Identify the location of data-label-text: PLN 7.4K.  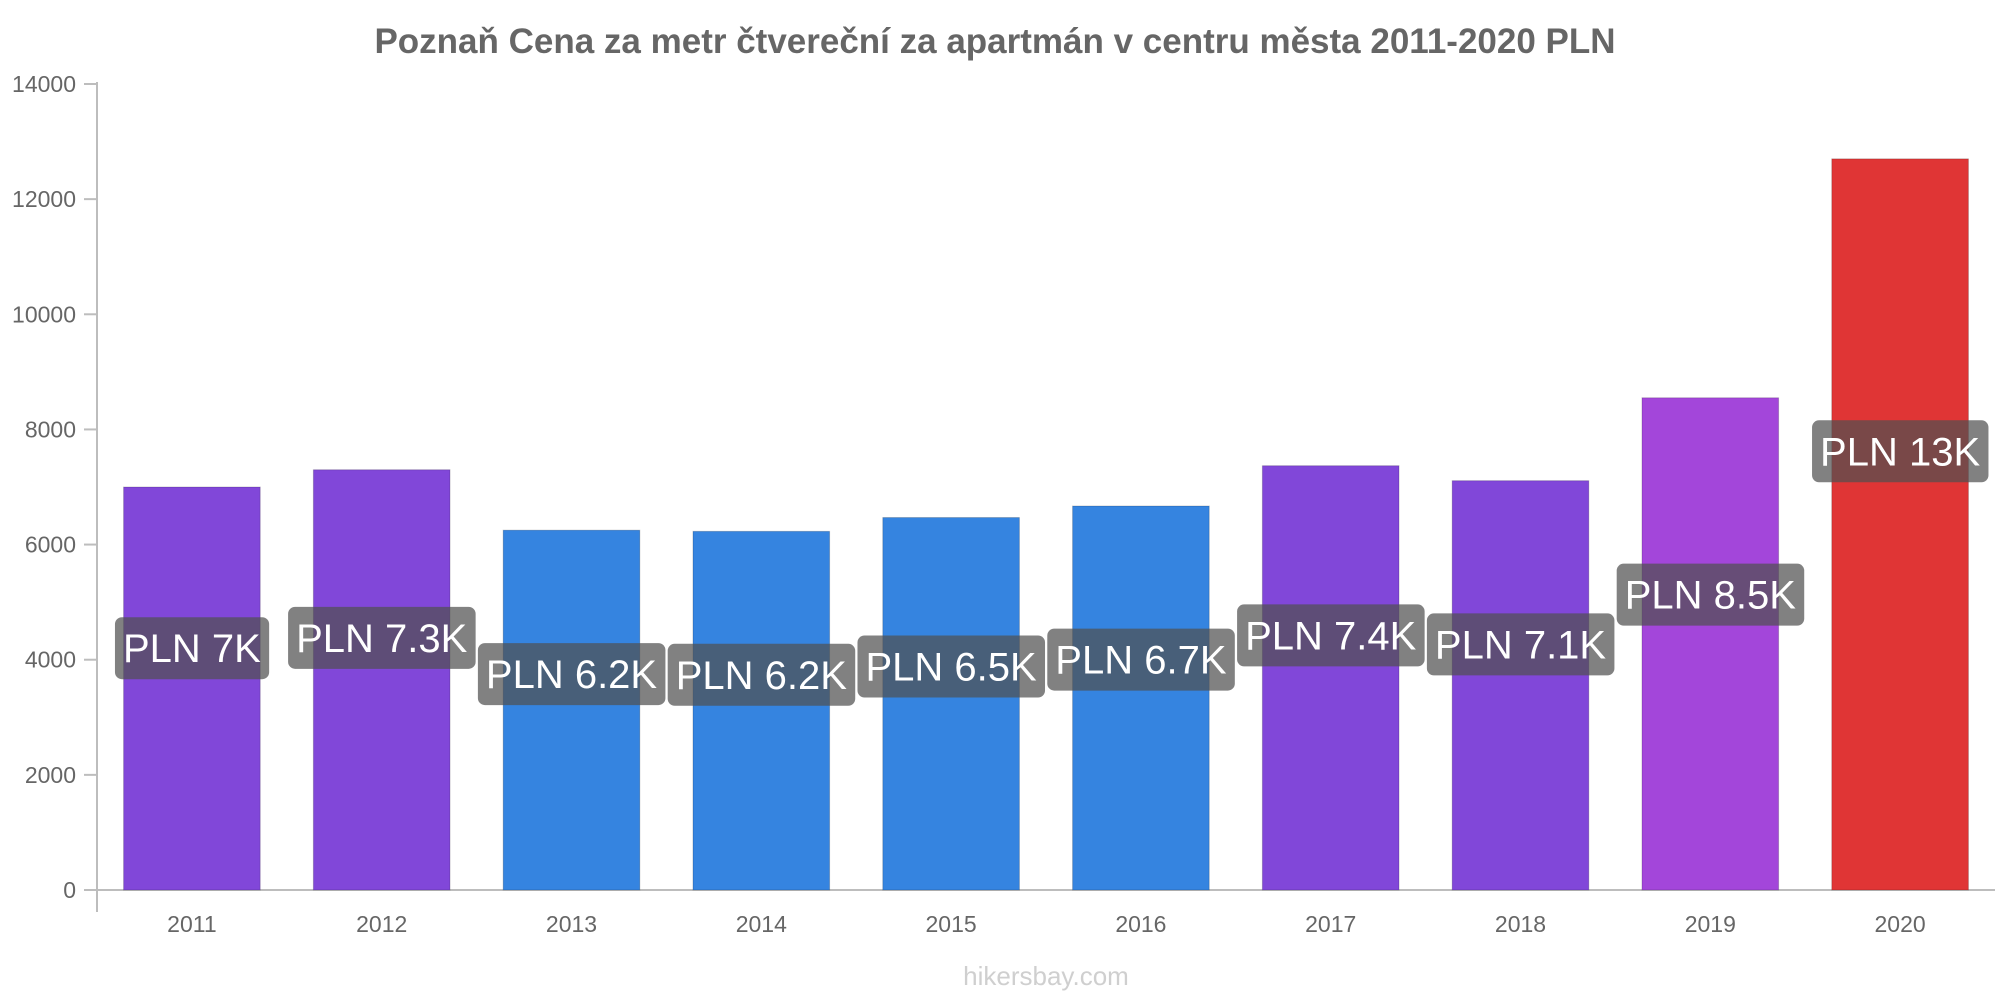
(1331, 636).